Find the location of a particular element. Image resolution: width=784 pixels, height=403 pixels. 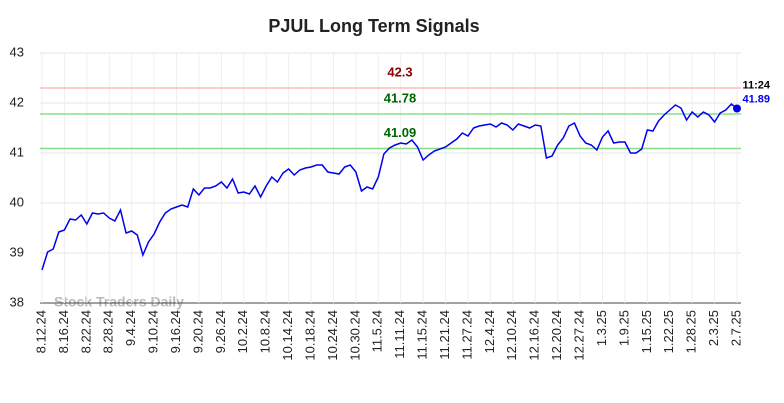

x-tick-label: 12.10.24 is located at coordinates (511, 335).